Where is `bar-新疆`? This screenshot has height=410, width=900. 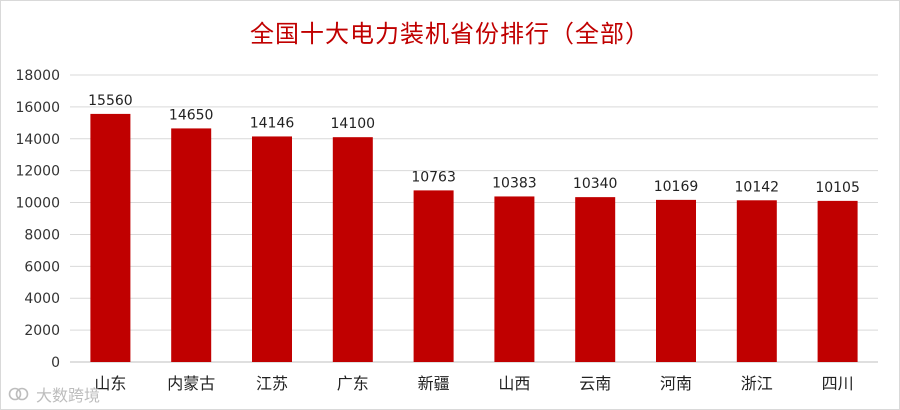 bar-新疆 is located at coordinates (433, 276).